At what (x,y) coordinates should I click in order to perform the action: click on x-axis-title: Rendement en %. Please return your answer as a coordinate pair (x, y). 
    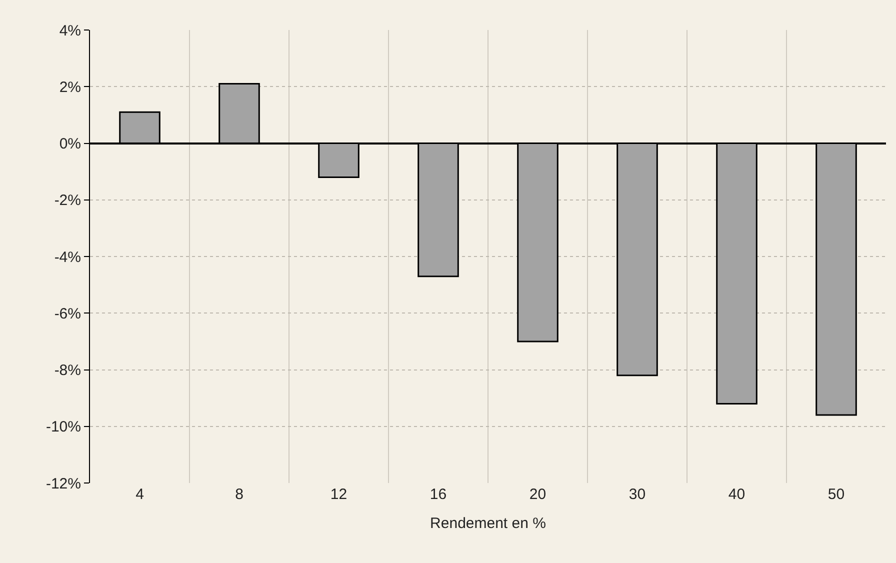
    Looking at the image, I should click on (488, 523).